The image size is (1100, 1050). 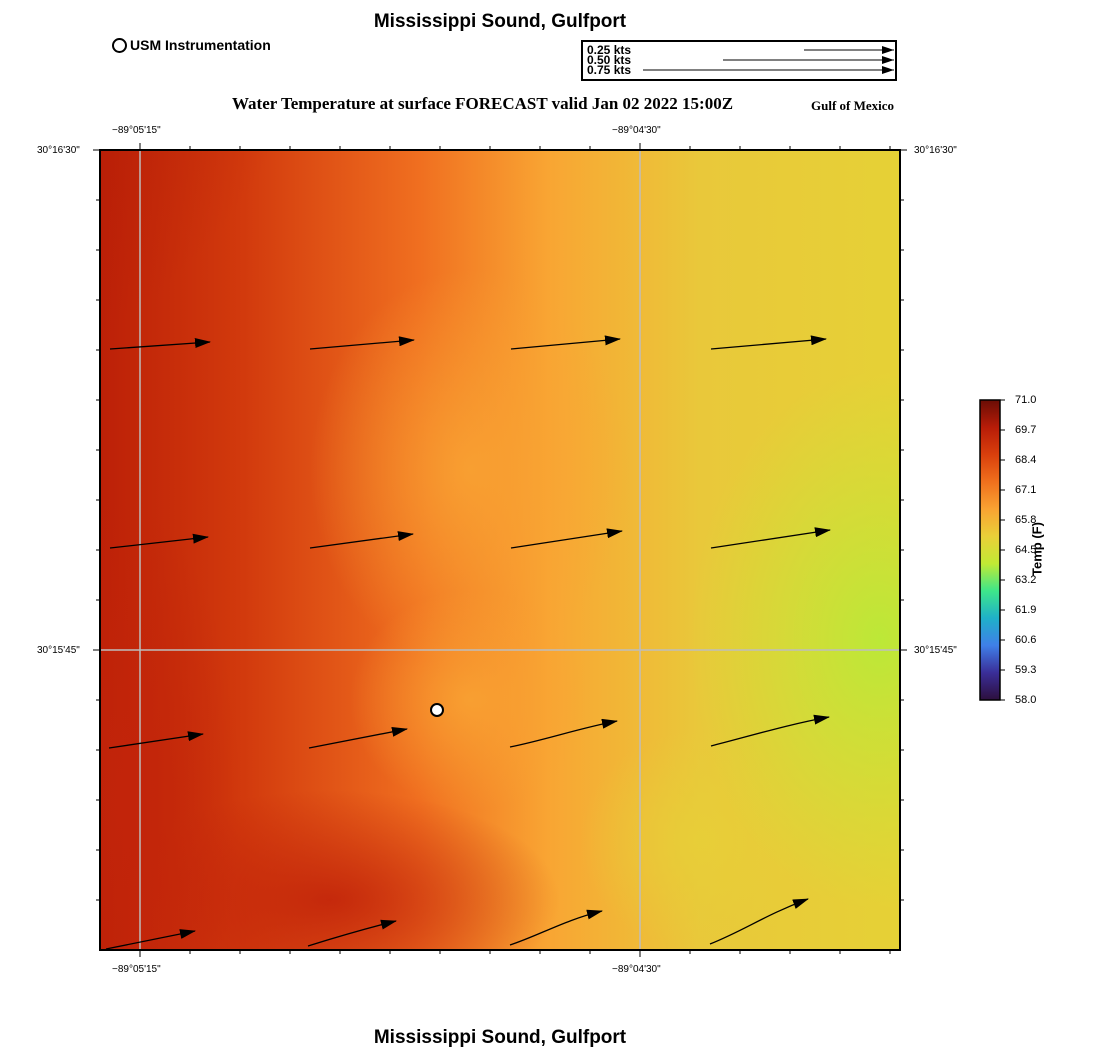 What do you see at coordinates (58, 650) in the screenshot?
I see `lat-label-left-2: 30°15'45"` at bounding box center [58, 650].